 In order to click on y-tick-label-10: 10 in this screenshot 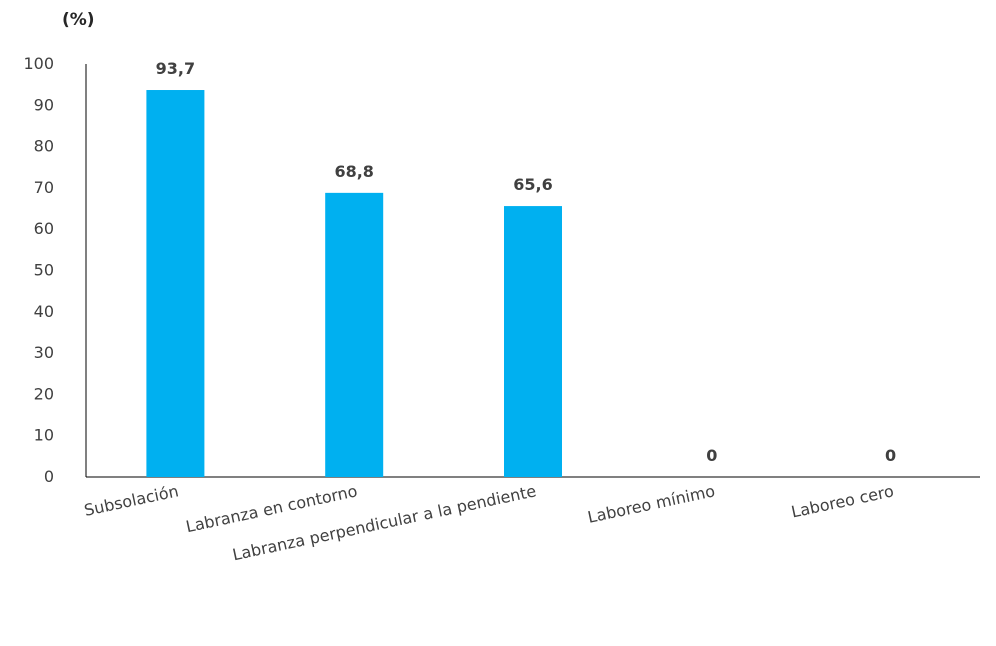, I will do `click(44, 435)`.